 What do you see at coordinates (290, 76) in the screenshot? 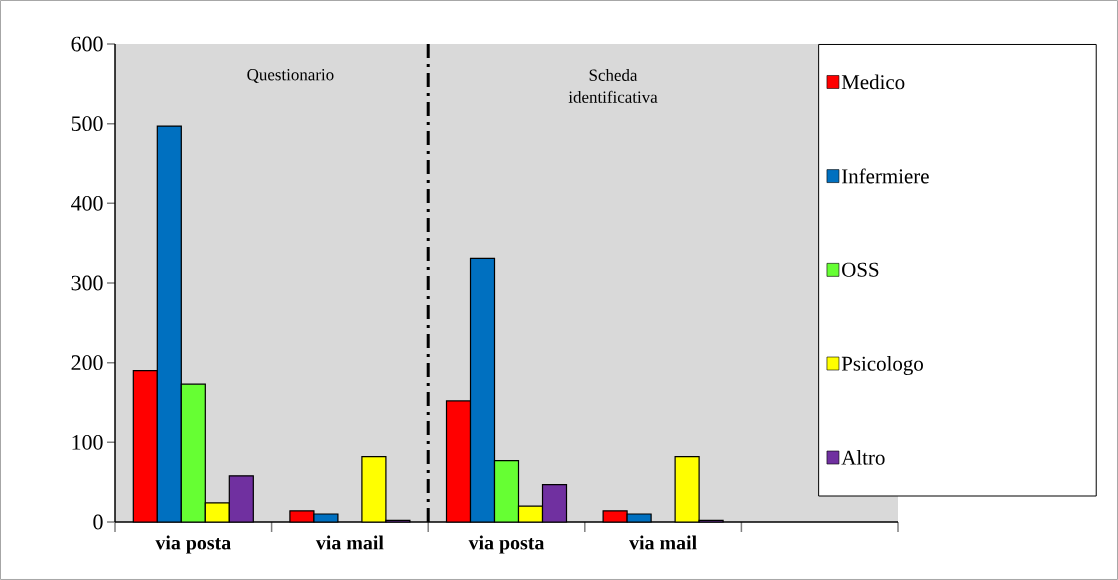
I see `annotation: Questionario` at bounding box center [290, 76].